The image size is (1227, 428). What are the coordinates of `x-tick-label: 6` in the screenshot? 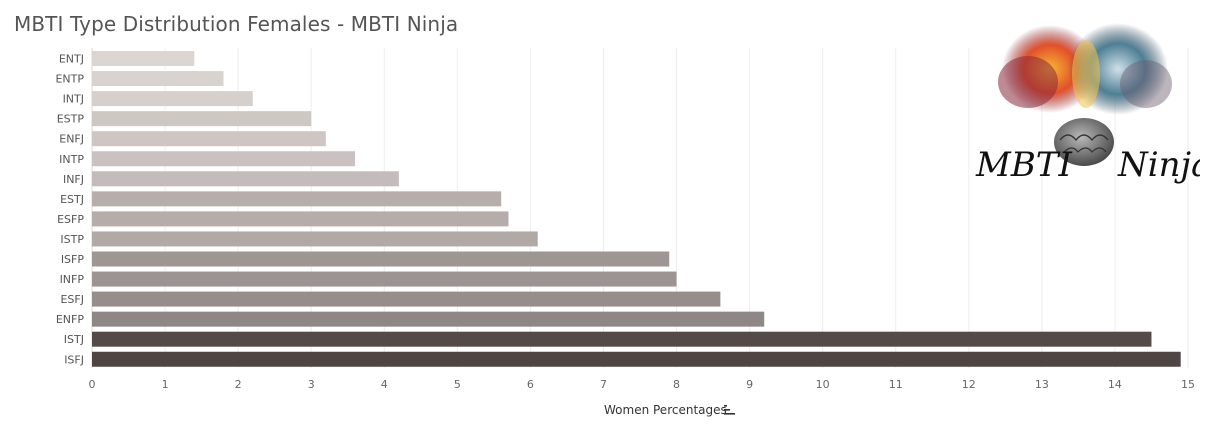 It's located at (530, 384).